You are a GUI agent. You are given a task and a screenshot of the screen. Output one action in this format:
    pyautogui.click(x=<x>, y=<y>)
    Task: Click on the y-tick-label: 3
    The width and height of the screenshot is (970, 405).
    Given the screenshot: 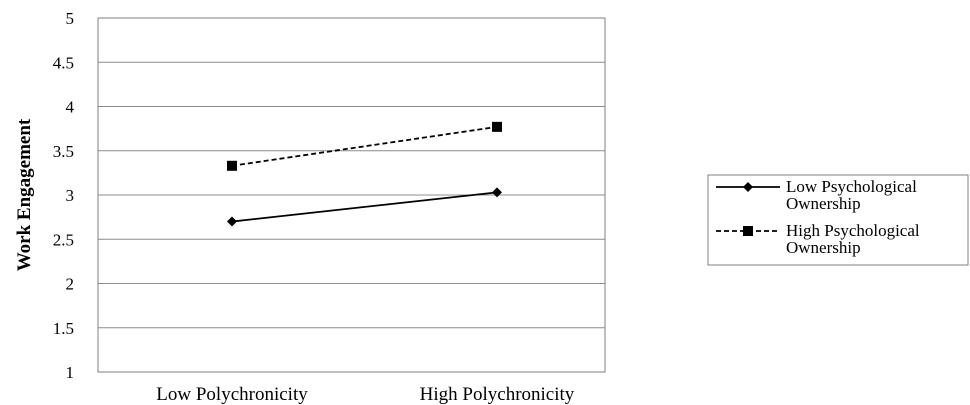 What is the action you would take?
    pyautogui.click(x=70, y=195)
    